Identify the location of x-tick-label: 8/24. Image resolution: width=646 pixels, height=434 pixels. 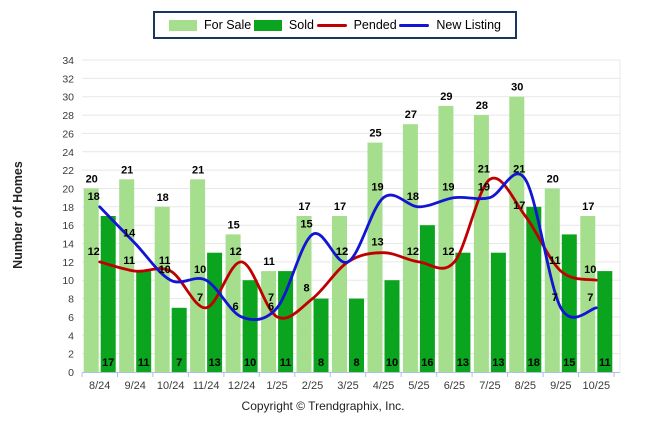
(99, 386).